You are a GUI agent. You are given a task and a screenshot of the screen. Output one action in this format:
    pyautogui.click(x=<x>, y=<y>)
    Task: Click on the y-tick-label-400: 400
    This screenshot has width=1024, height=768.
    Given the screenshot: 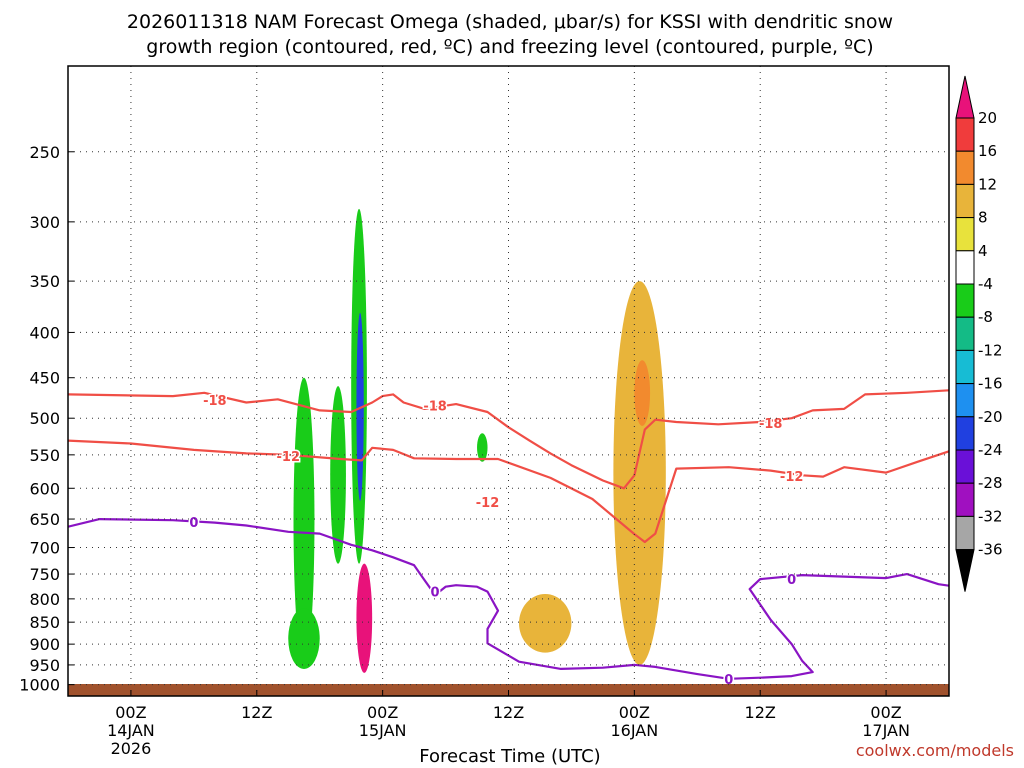 What is the action you would take?
    pyautogui.click(x=44, y=332)
    